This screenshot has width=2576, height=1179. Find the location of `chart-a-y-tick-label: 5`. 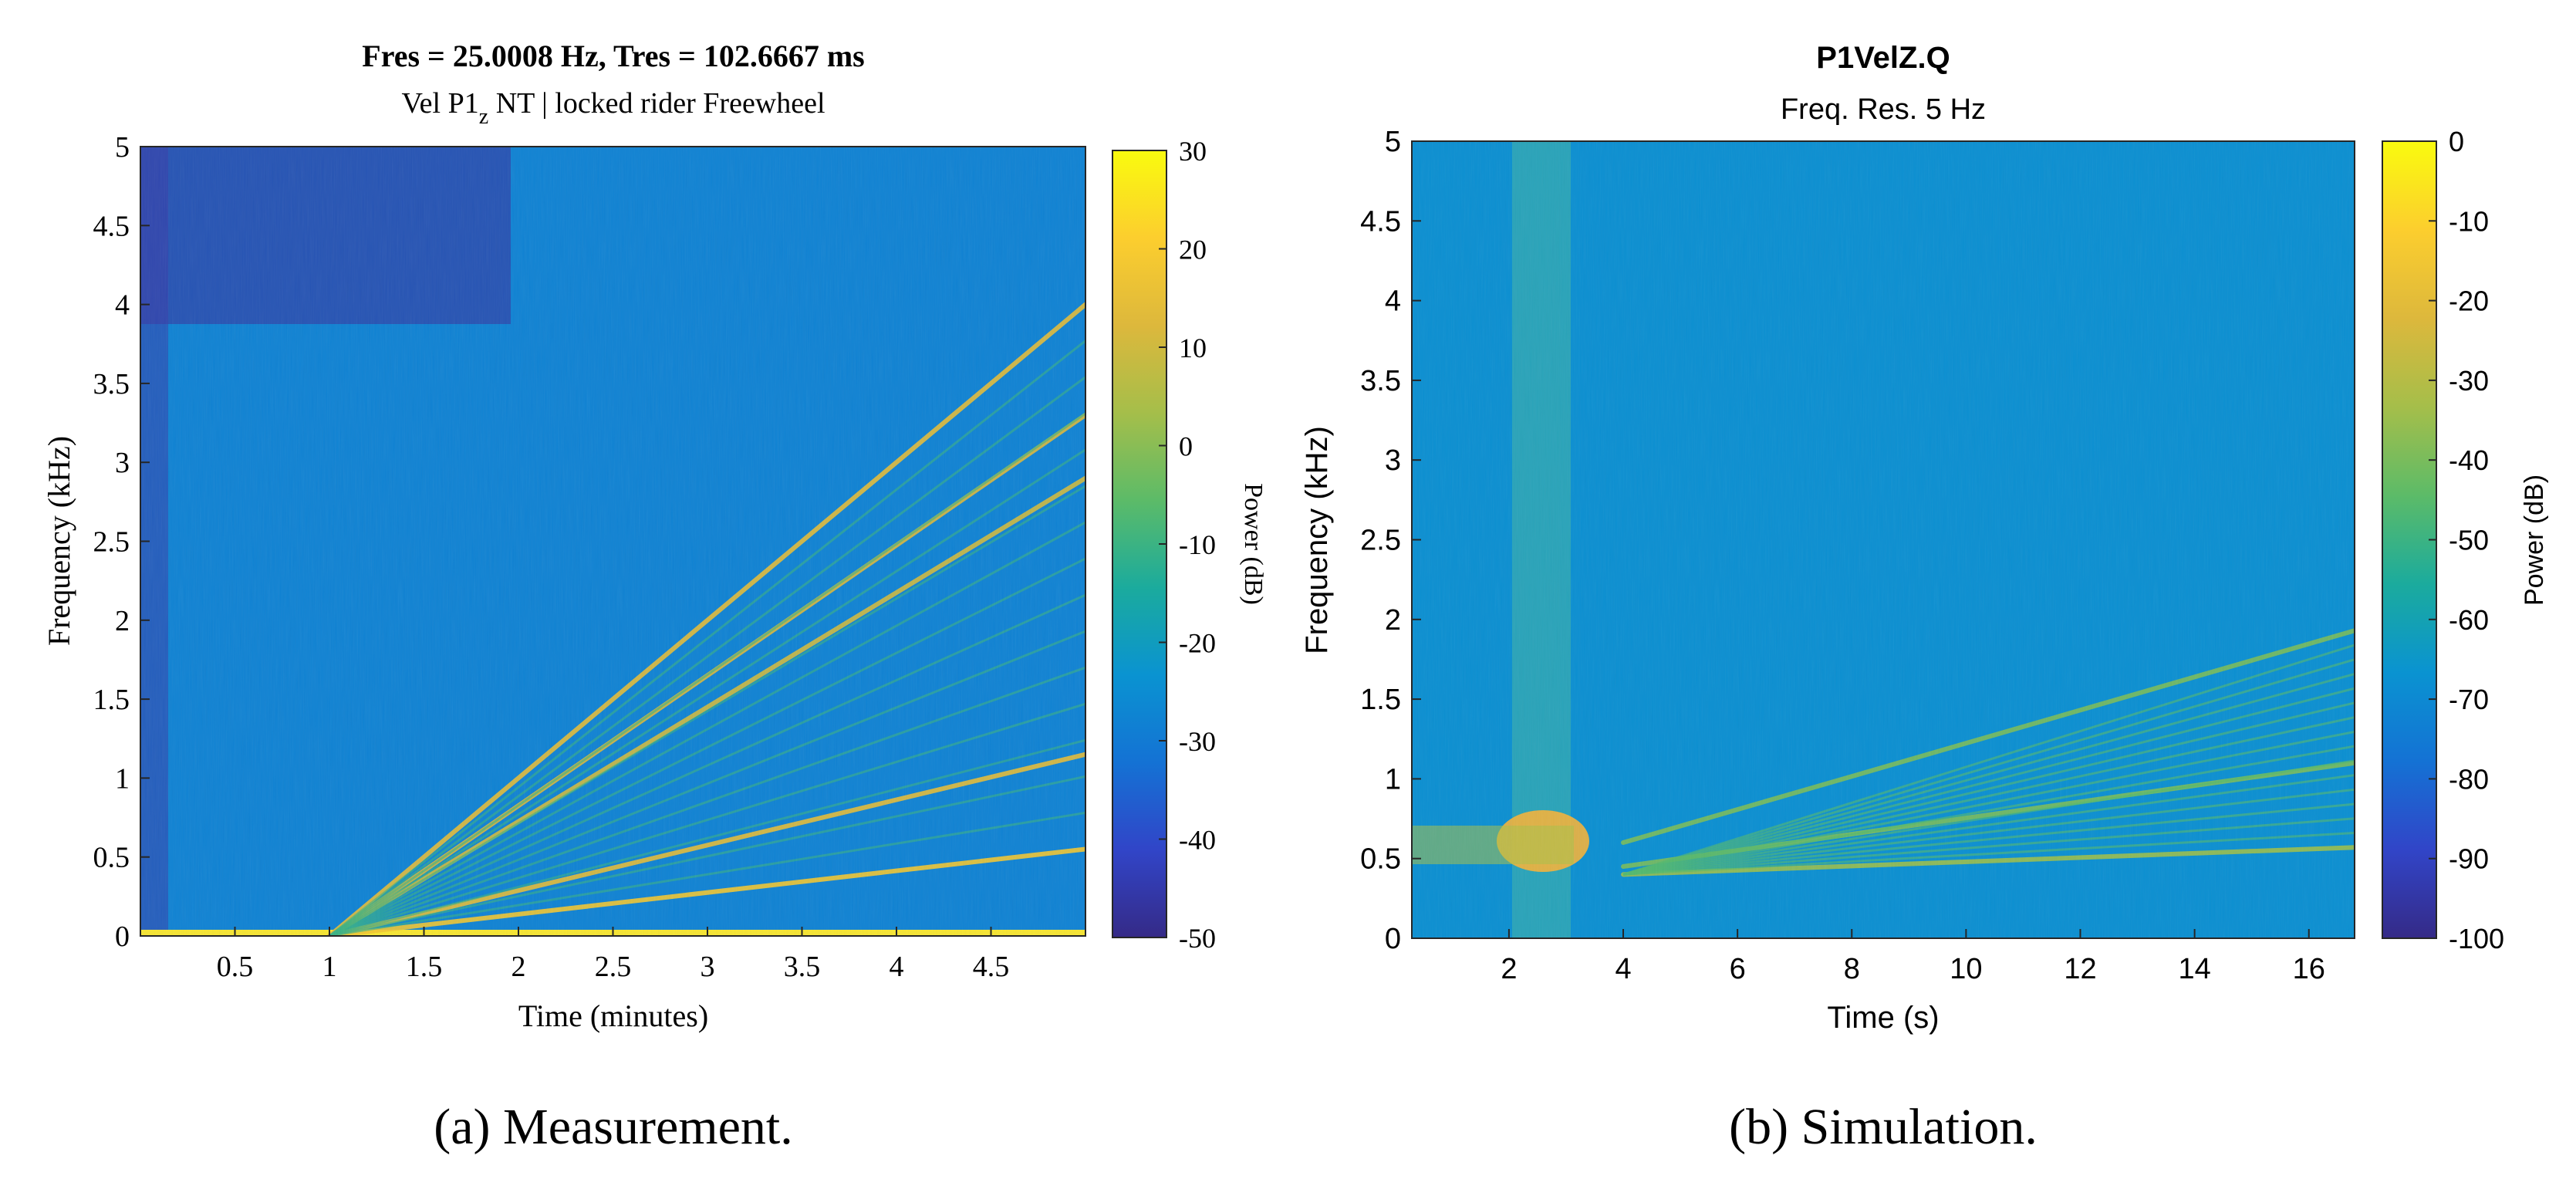

chart-a-y-tick-label: 5 is located at coordinates (122, 148).